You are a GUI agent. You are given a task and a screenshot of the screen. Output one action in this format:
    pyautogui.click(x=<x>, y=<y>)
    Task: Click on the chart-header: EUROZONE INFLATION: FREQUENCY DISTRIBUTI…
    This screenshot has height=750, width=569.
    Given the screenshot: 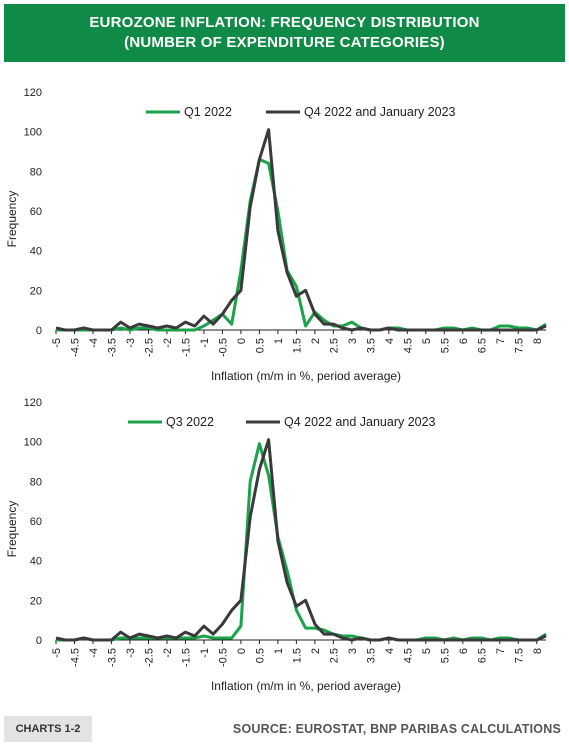 What is the action you would take?
    pyautogui.click(x=284, y=33)
    